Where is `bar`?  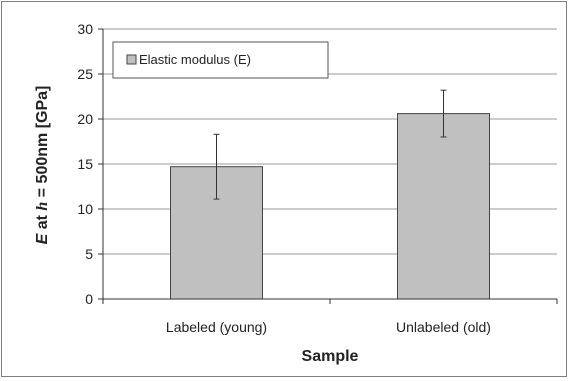
bar is located at coordinates (443, 206).